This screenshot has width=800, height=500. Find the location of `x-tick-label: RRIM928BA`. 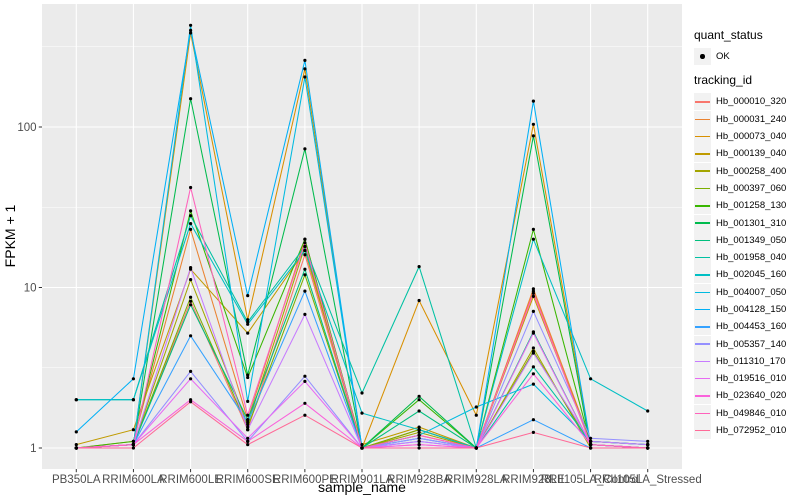

x-tick-label: RRIM928BA is located at coordinates (419, 480).